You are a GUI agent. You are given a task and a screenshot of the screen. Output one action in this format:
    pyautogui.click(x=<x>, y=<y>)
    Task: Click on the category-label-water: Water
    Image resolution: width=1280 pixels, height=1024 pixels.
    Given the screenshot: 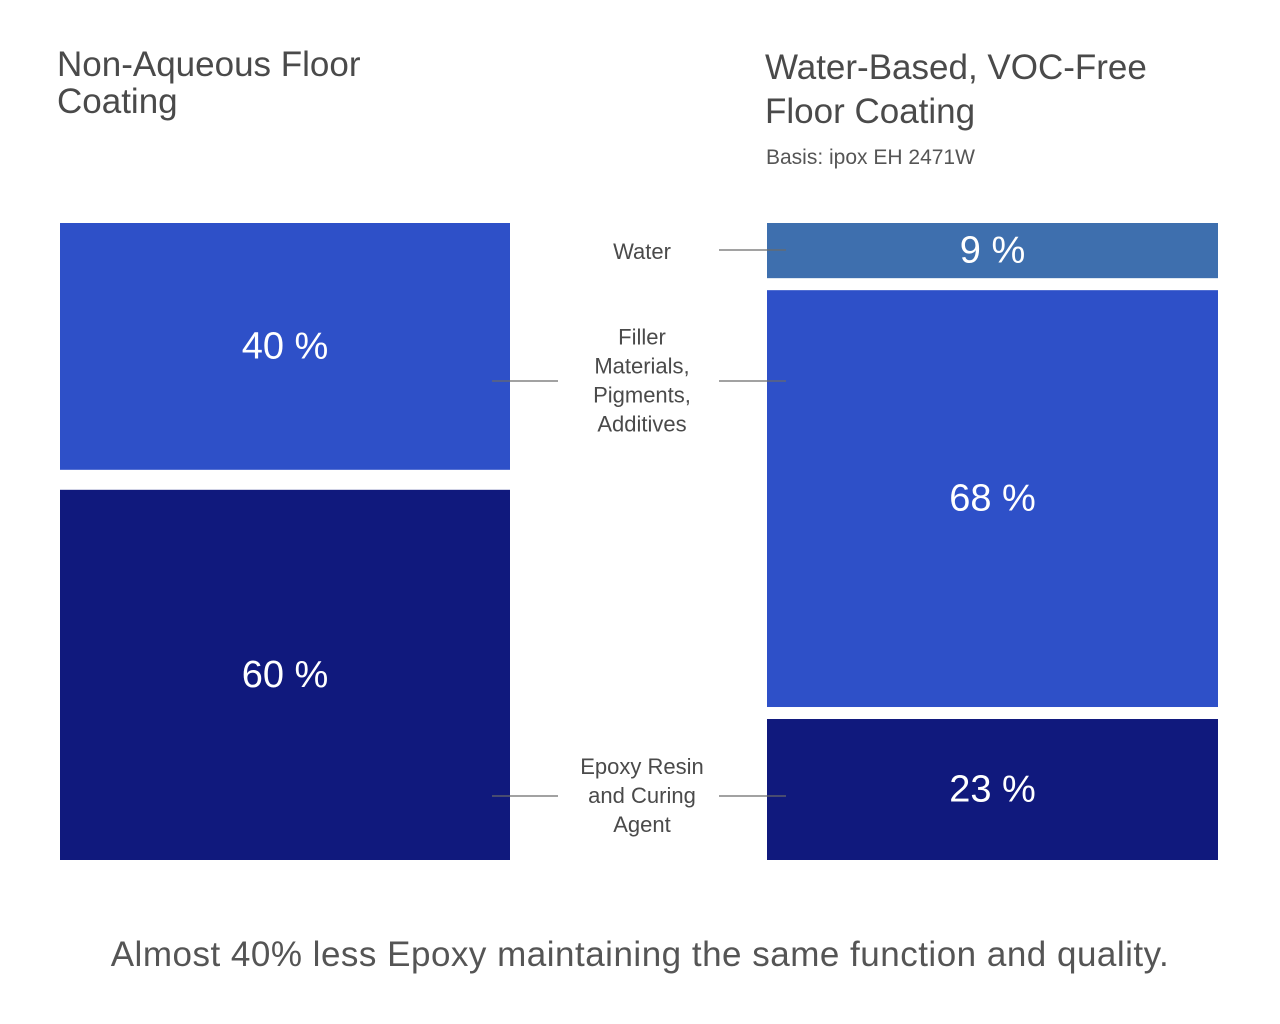 What is the action you would take?
    pyautogui.click(x=642, y=251)
    